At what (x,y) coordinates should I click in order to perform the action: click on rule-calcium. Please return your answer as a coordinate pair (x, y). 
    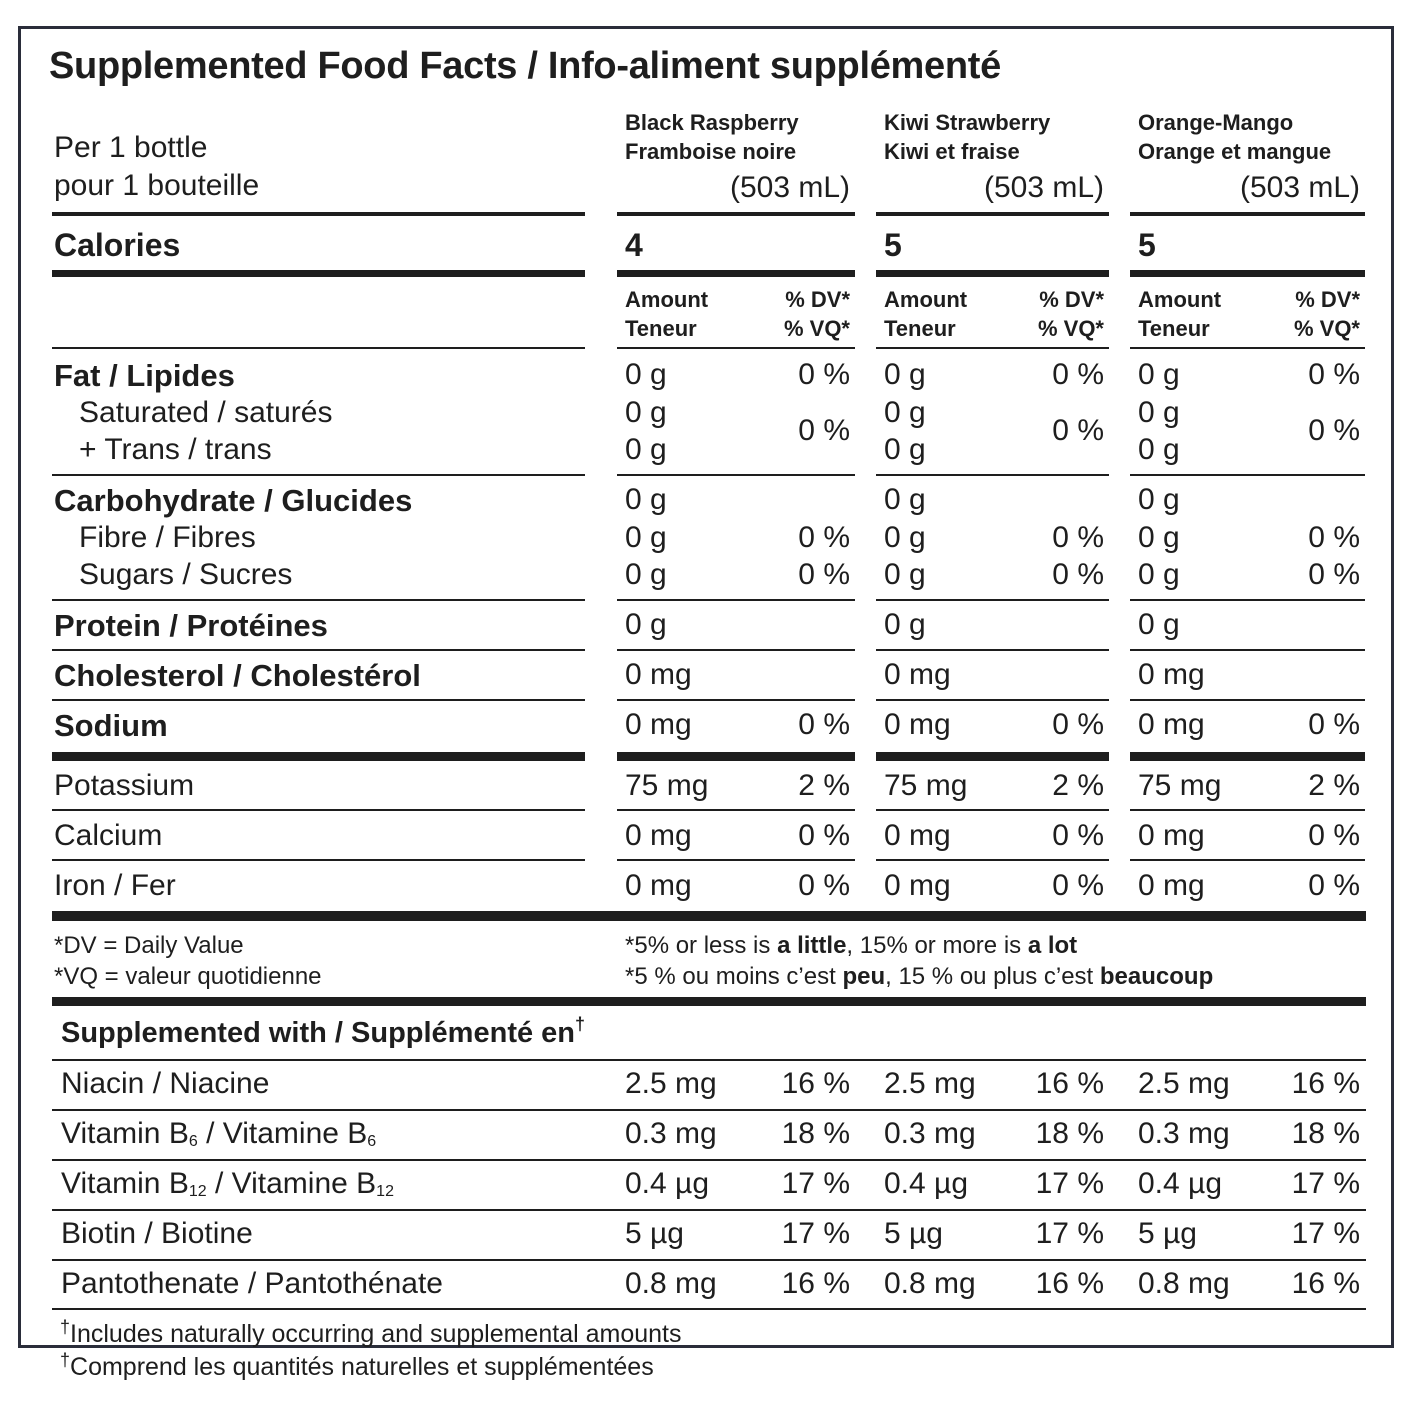
    Looking at the image, I should click on (318, 860).